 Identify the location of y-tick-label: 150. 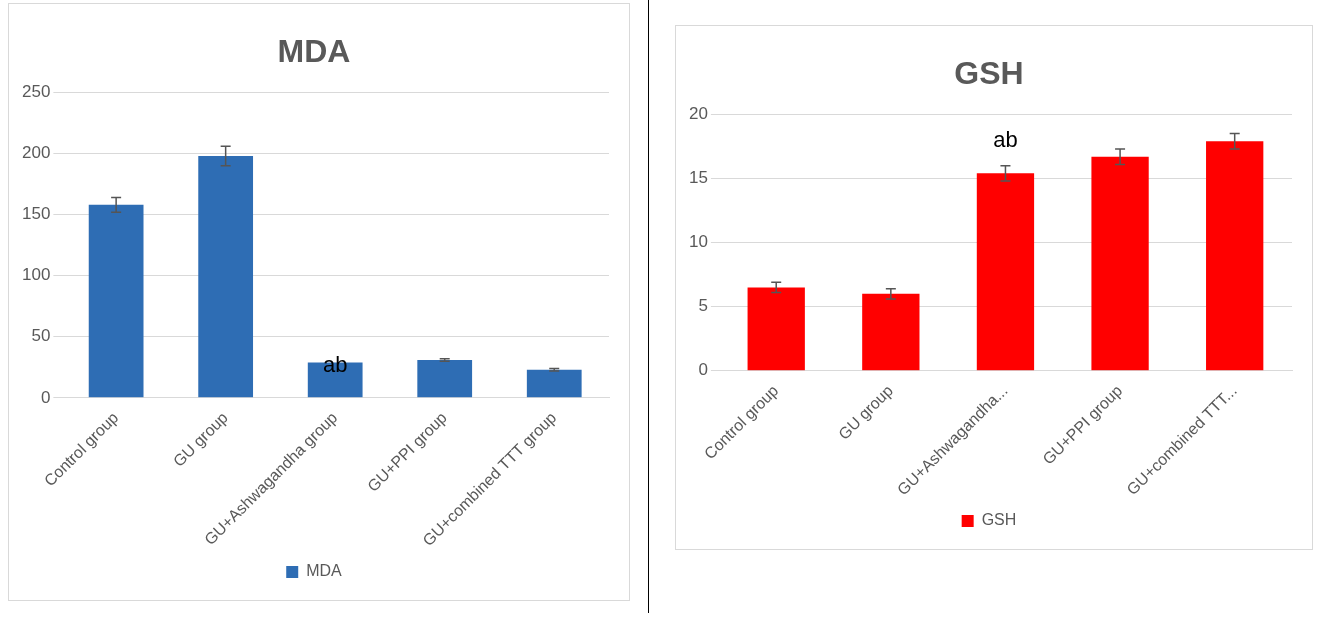
(36, 214).